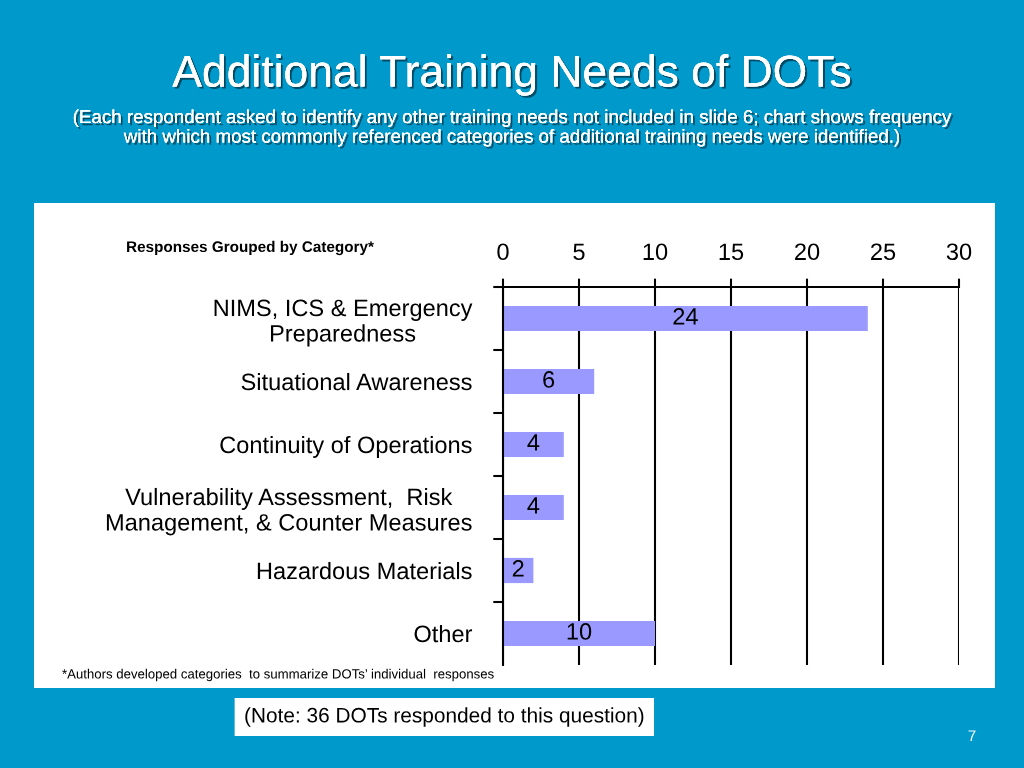 The height and width of the screenshot is (768, 1024). Describe the element at coordinates (655, 252) in the screenshot. I see `x-tick-label: 10` at that location.